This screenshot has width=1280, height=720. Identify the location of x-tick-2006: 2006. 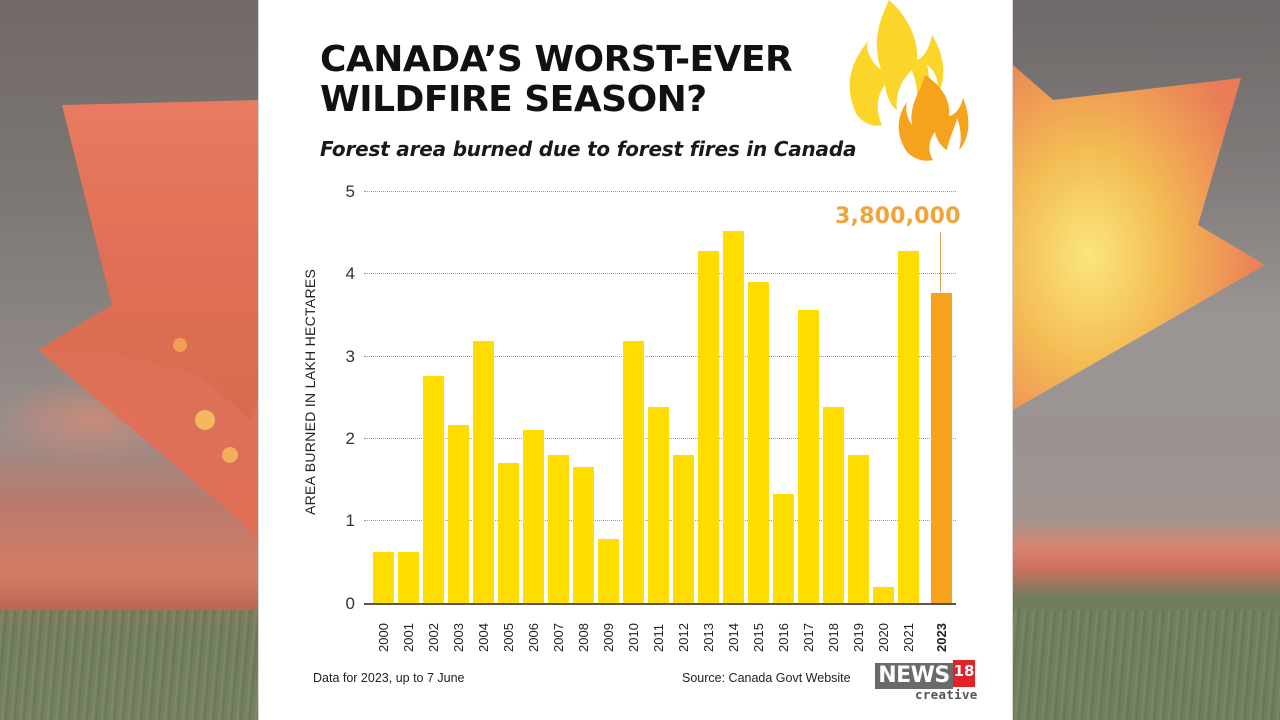
(533, 637).